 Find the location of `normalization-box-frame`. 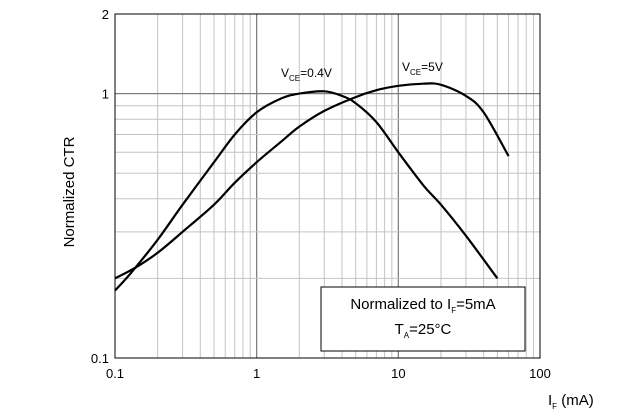

normalization-box-frame is located at coordinates (423, 319).